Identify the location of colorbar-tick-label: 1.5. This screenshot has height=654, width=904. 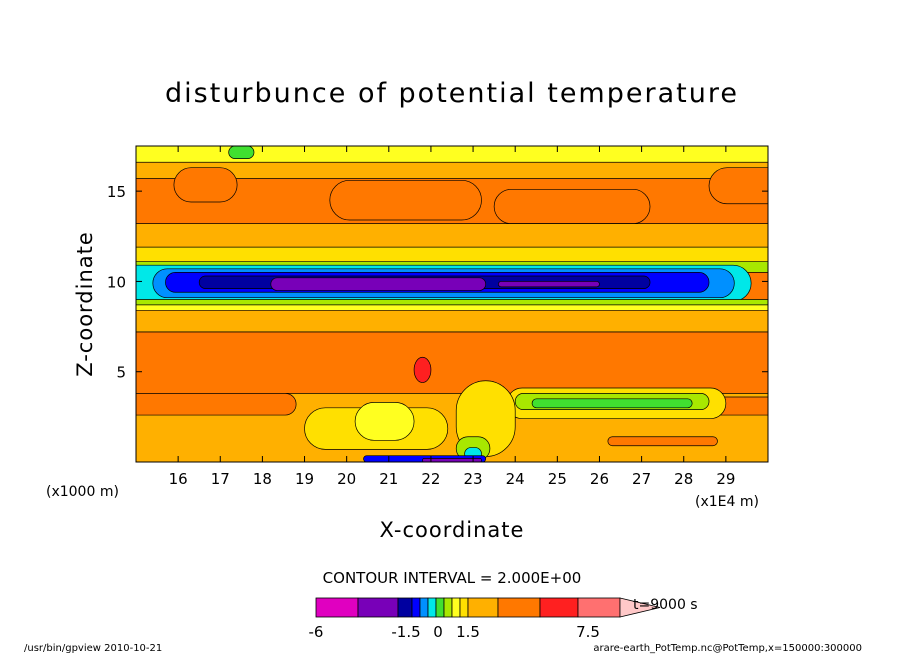
(468, 632).